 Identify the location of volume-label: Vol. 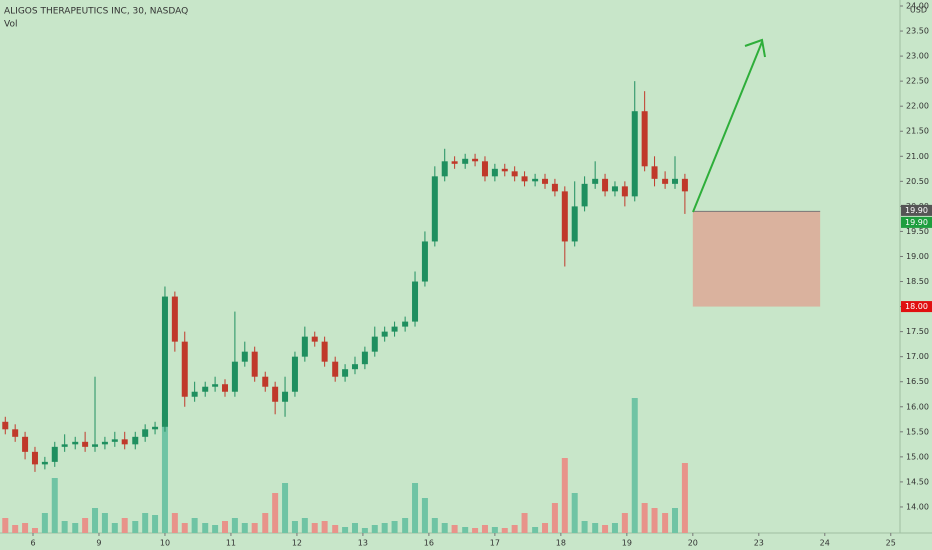
(10, 25).